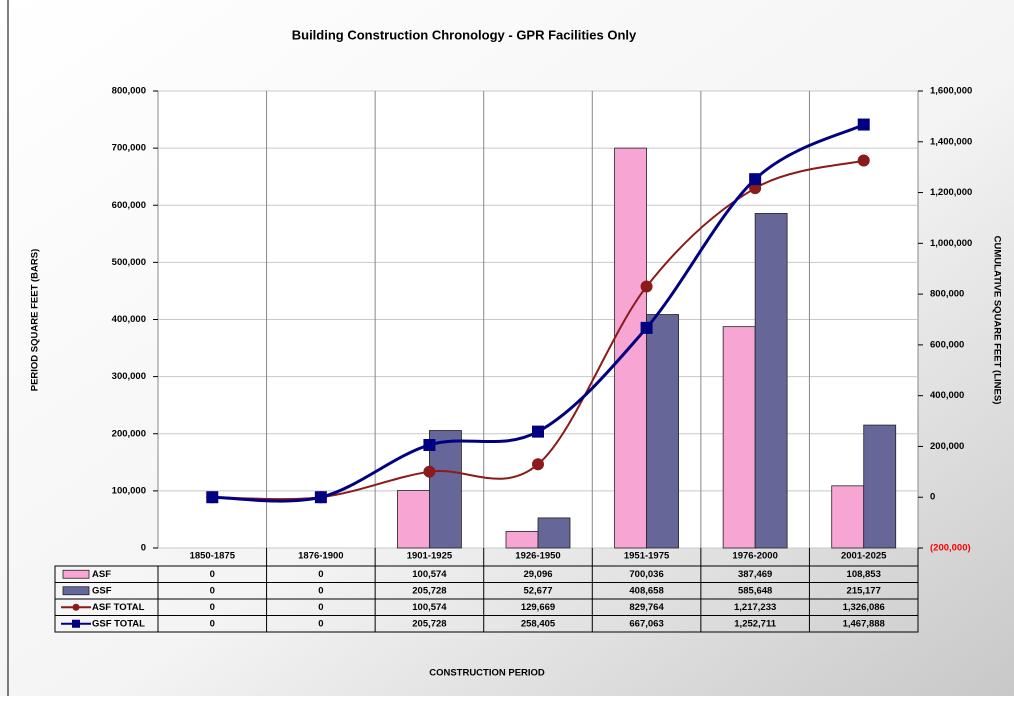 This screenshot has height=701, width=1014. Describe the element at coordinates (951, 141) in the screenshot. I see `y2-tick-label: 1,400,000` at that location.